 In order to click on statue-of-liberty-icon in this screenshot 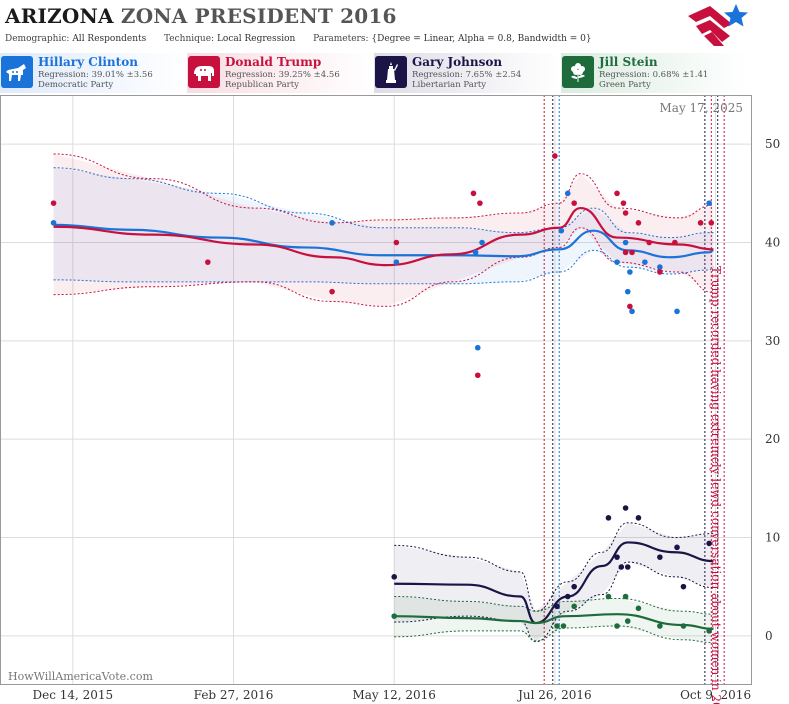, I will do `click(392, 72)`.